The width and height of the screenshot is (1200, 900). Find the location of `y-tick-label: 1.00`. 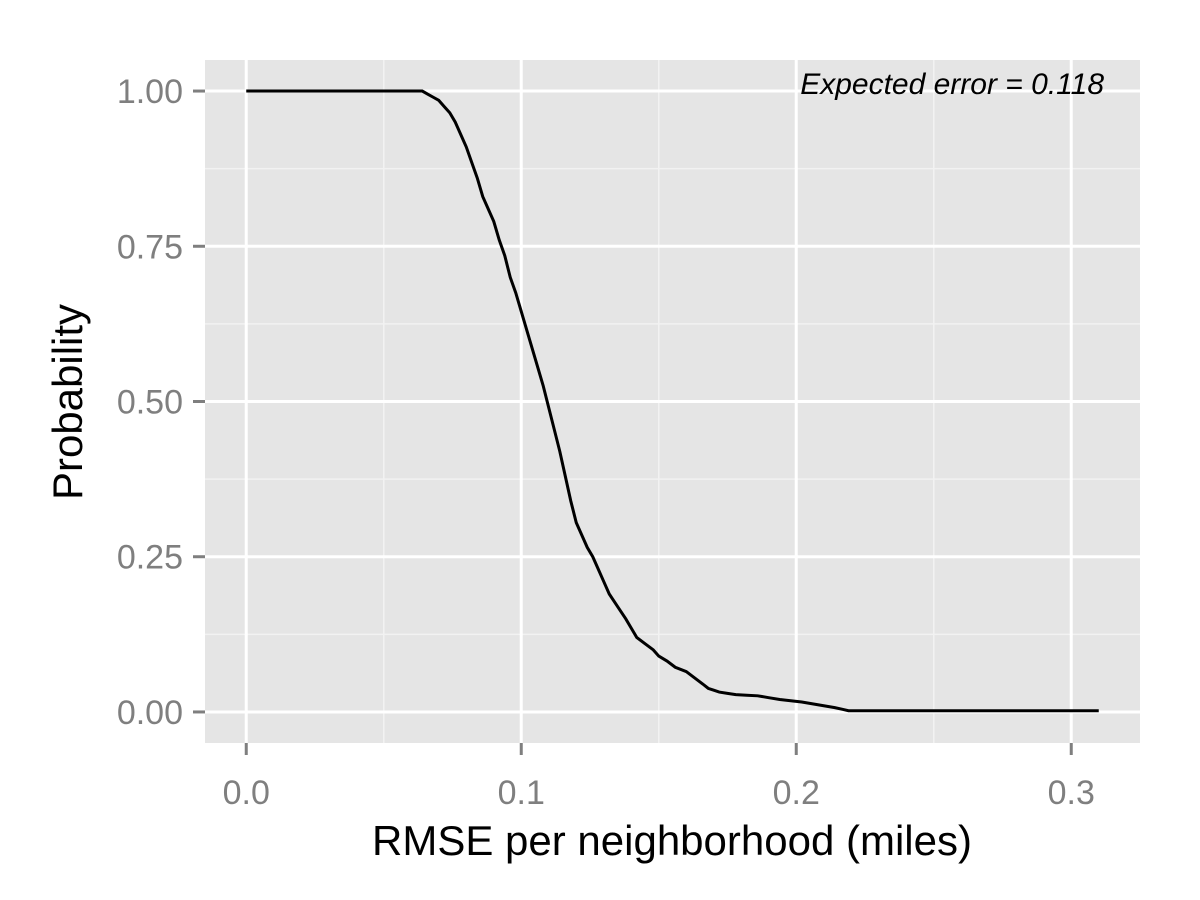

y-tick-label: 1.00 is located at coordinates (150, 92).